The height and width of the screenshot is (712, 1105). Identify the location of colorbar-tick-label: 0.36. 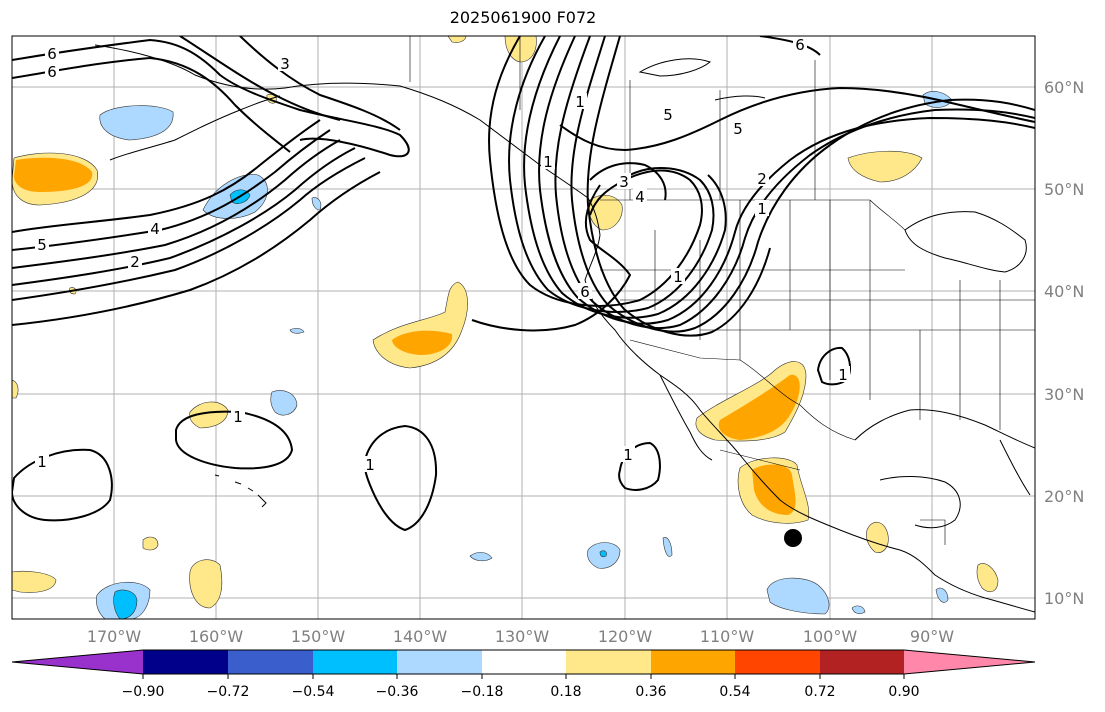
(650, 692).